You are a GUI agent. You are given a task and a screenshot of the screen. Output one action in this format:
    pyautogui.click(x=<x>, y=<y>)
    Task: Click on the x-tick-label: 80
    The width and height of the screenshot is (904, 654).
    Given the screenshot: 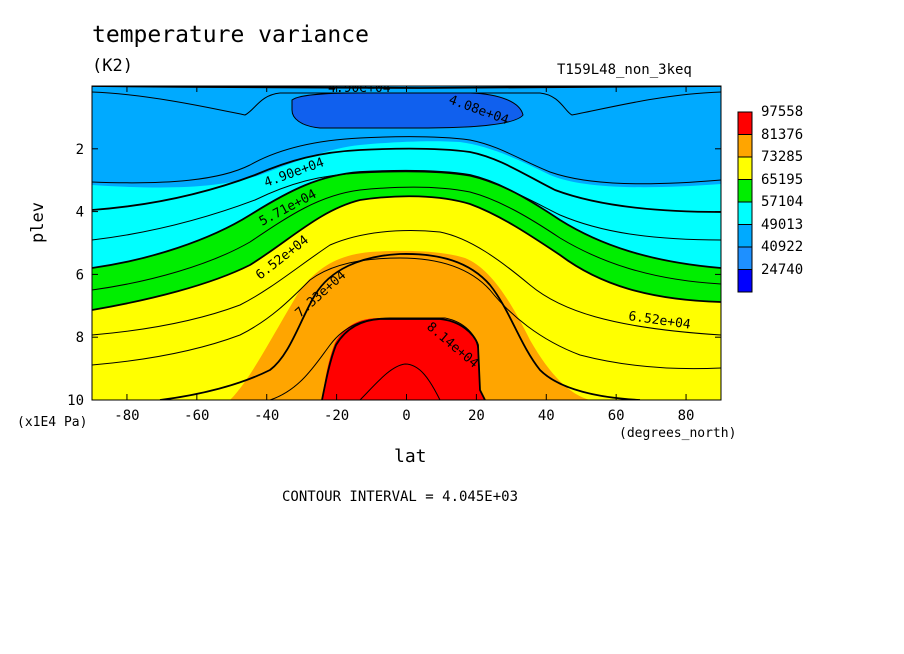 What is the action you would take?
    pyautogui.click(x=686, y=416)
    